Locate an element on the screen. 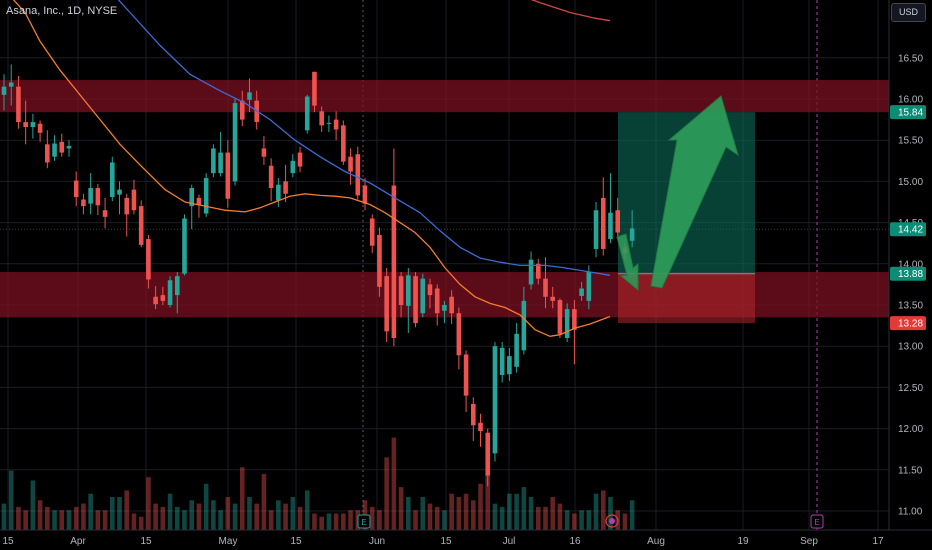 The image size is (932, 550). time-axis: 15 Apr 15 May 15 Jun 15 Jul 16 Aug 19 Sep 17 is located at coordinates (466, 539).